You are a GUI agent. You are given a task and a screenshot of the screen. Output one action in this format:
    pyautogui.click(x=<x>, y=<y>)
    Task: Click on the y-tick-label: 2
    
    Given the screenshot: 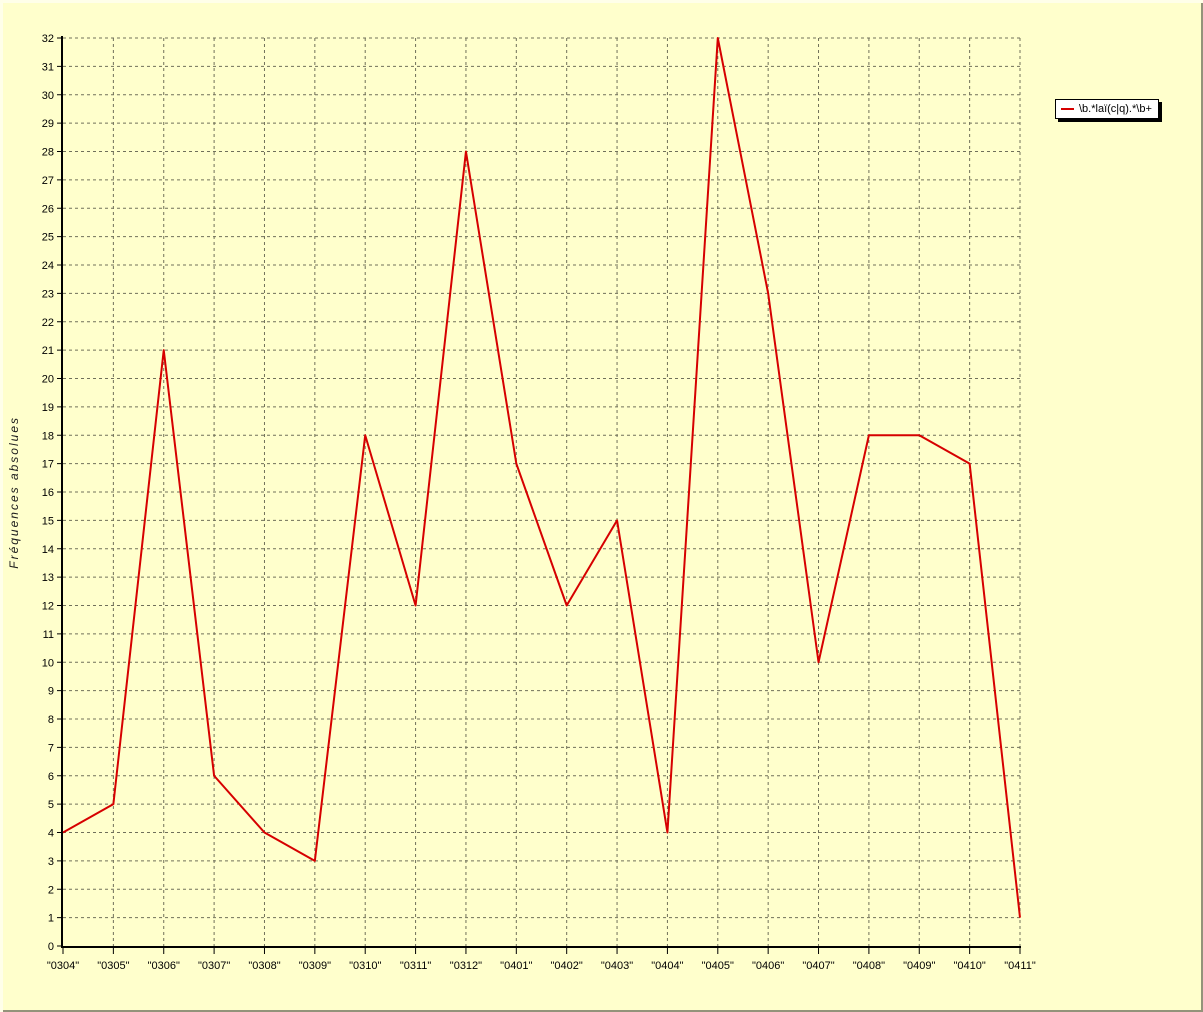 What is the action you would take?
    pyautogui.click(x=51, y=890)
    